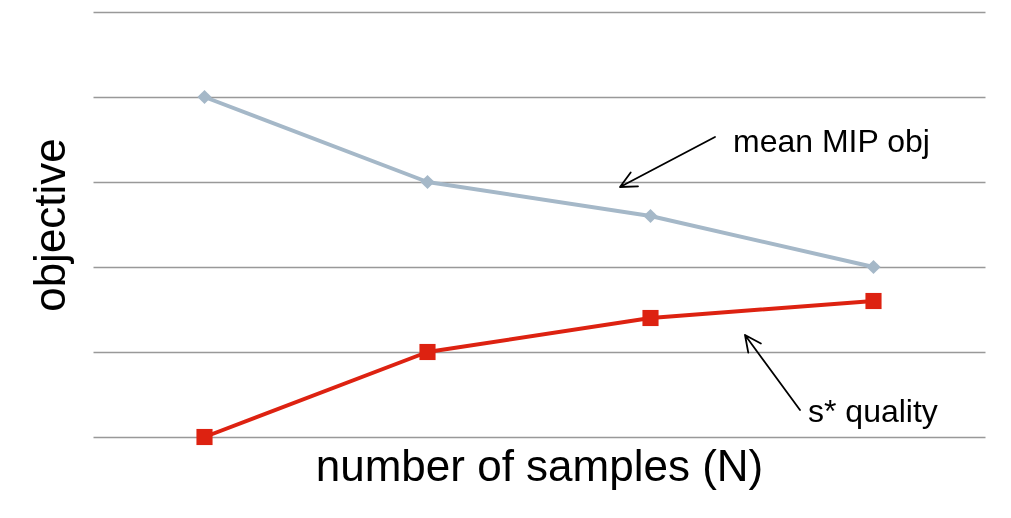 Image resolution: width=1011 pixels, height=518 pixels. Describe the element at coordinates (873, 411) in the screenshot. I see `text: s* quality` at that location.